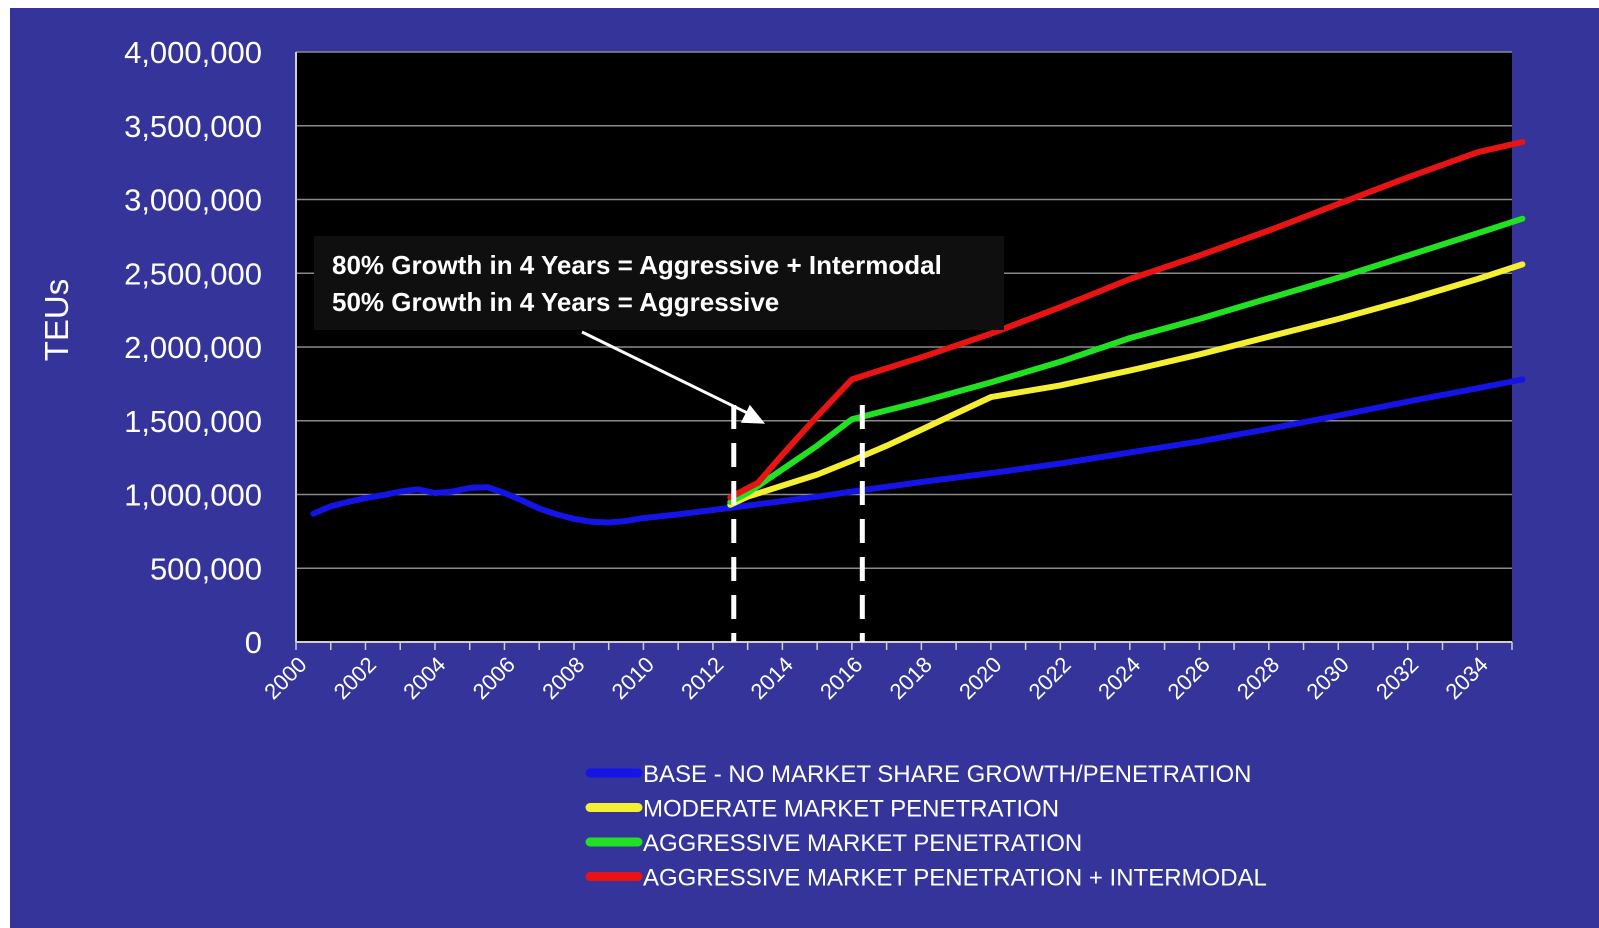  Describe the element at coordinates (1397, 678) in the screenshot. I see `x-tick-label: 2032` at that location.